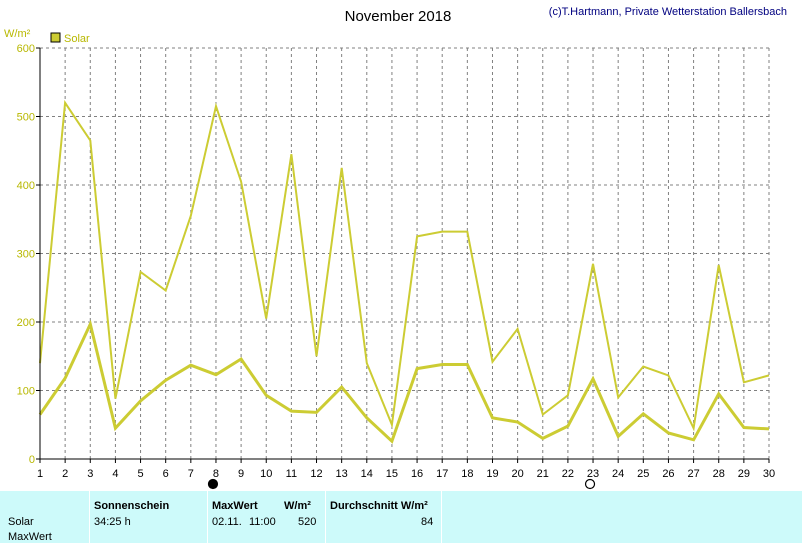 The image size is (802, 543). Describe the element at coordinates (17, 34) in the screenshot. I see `y-unit-label: W/m²` at that location.